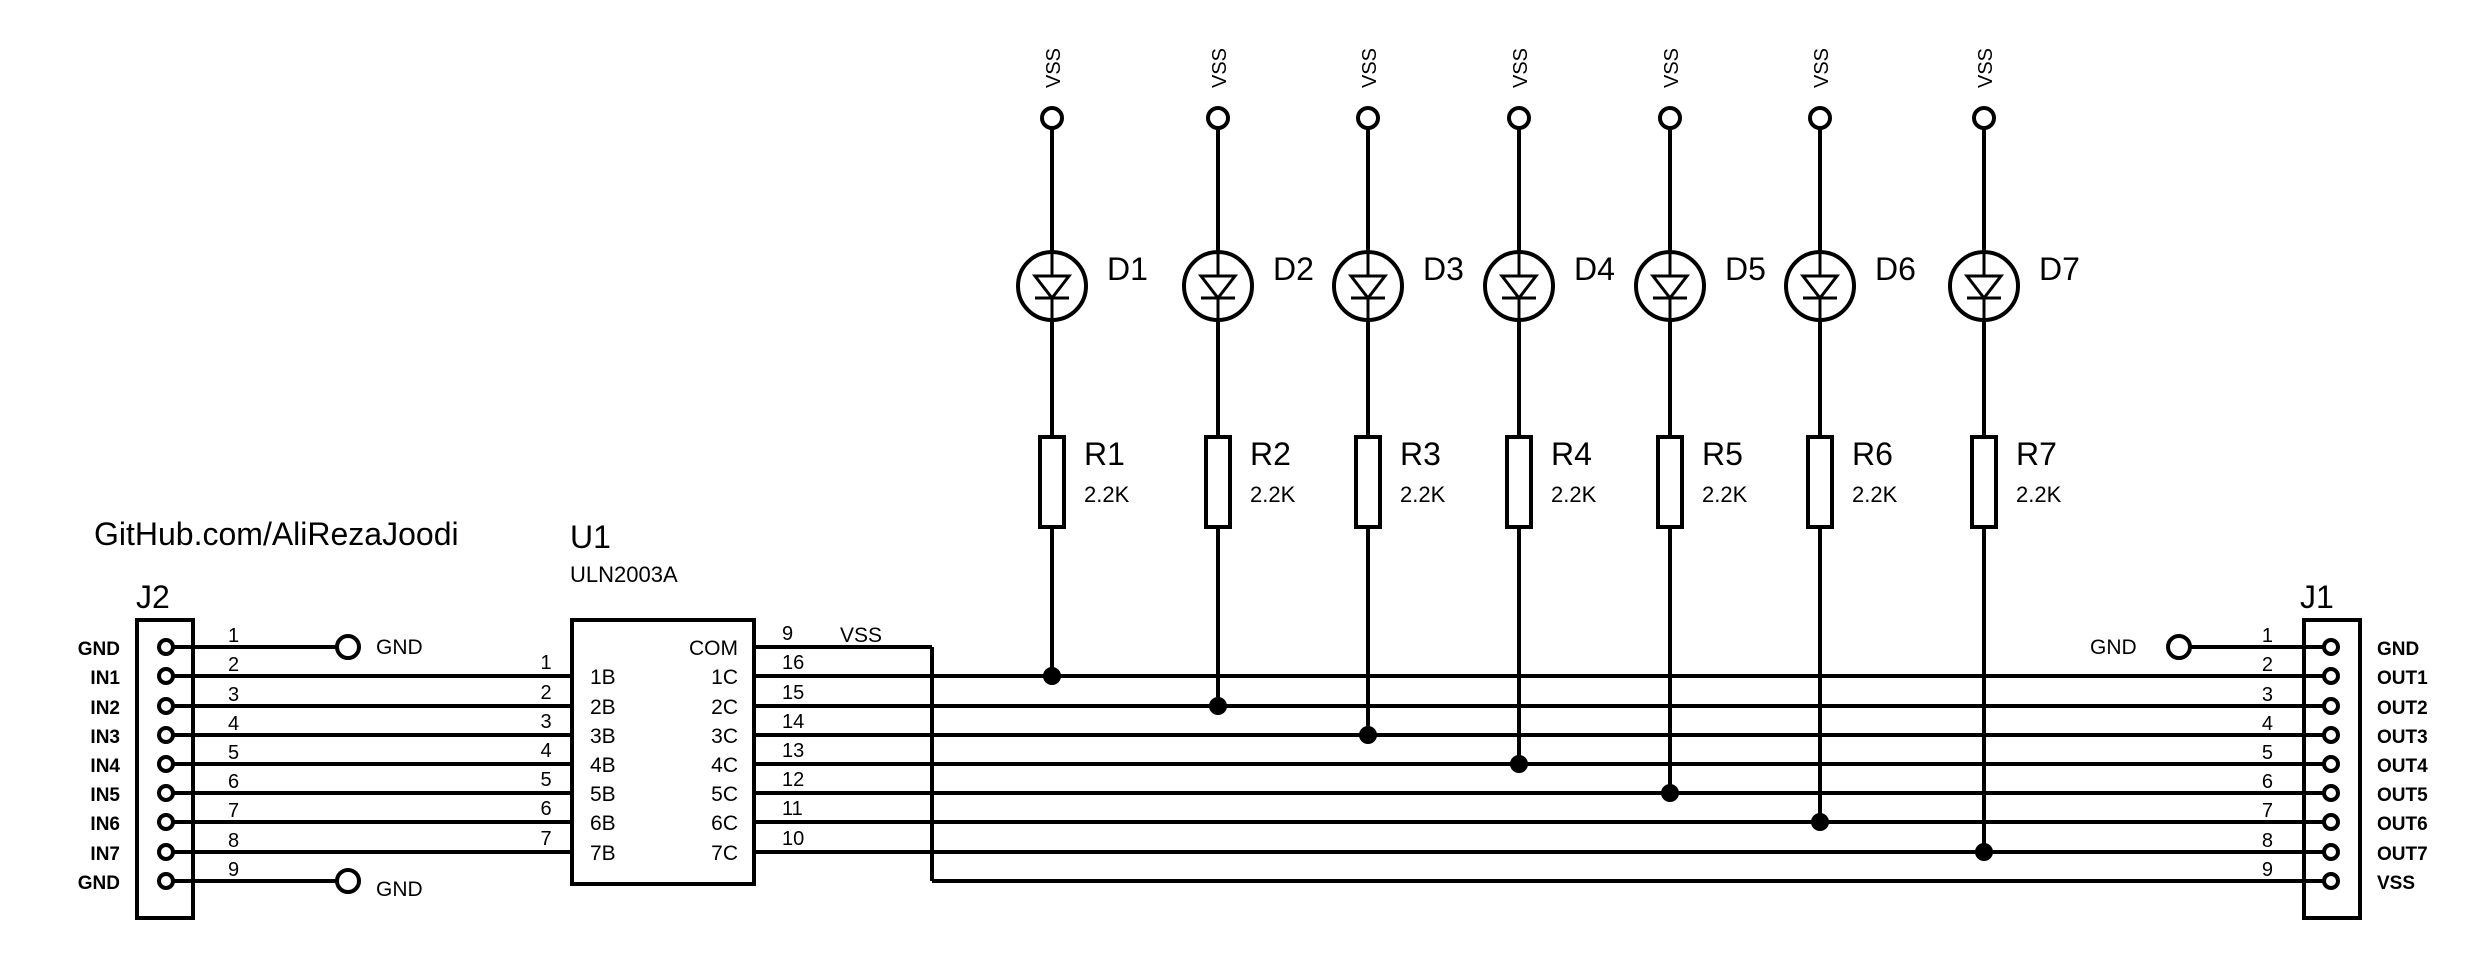  I want to click on j1-pin-label: OUT4, so click(2402, 766).